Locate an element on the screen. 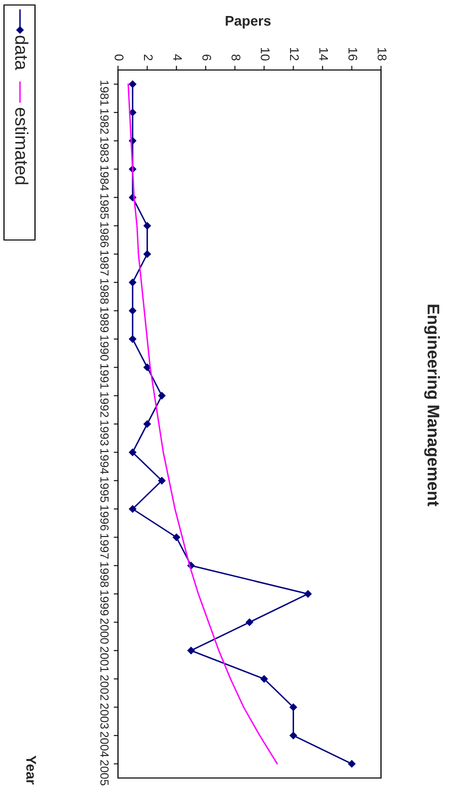 The width and height of the screenshot is (449, 808). y-tick-label: 1989 is located at coordinates (104, 319).